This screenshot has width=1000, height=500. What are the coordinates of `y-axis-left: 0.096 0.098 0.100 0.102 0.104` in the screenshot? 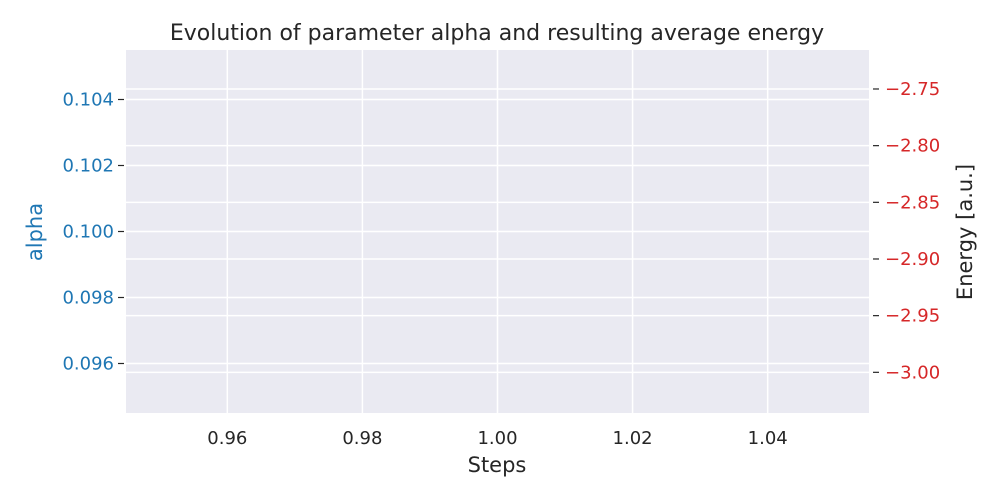 It's located at (93, 232).